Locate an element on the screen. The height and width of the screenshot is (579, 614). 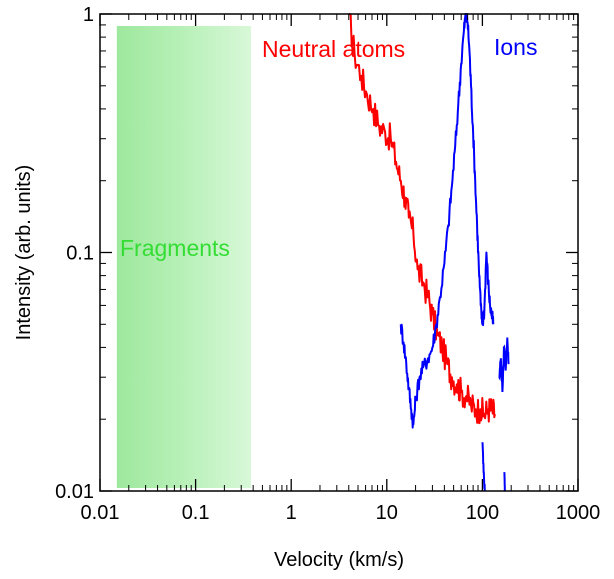
y-axis-title: Intensity (arb. units) is located at coordinates (24, 253).